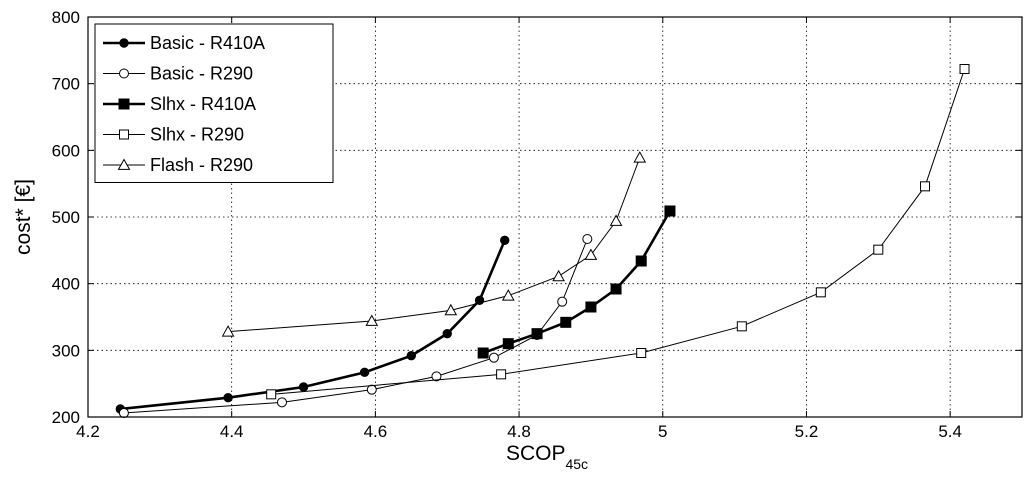 Image resolution: width=1025 pixels, height=483 pixels. Describe the element at coordinates (197, 135) in the screenshot. I see `legend-label: Slhx - R290` at that location.